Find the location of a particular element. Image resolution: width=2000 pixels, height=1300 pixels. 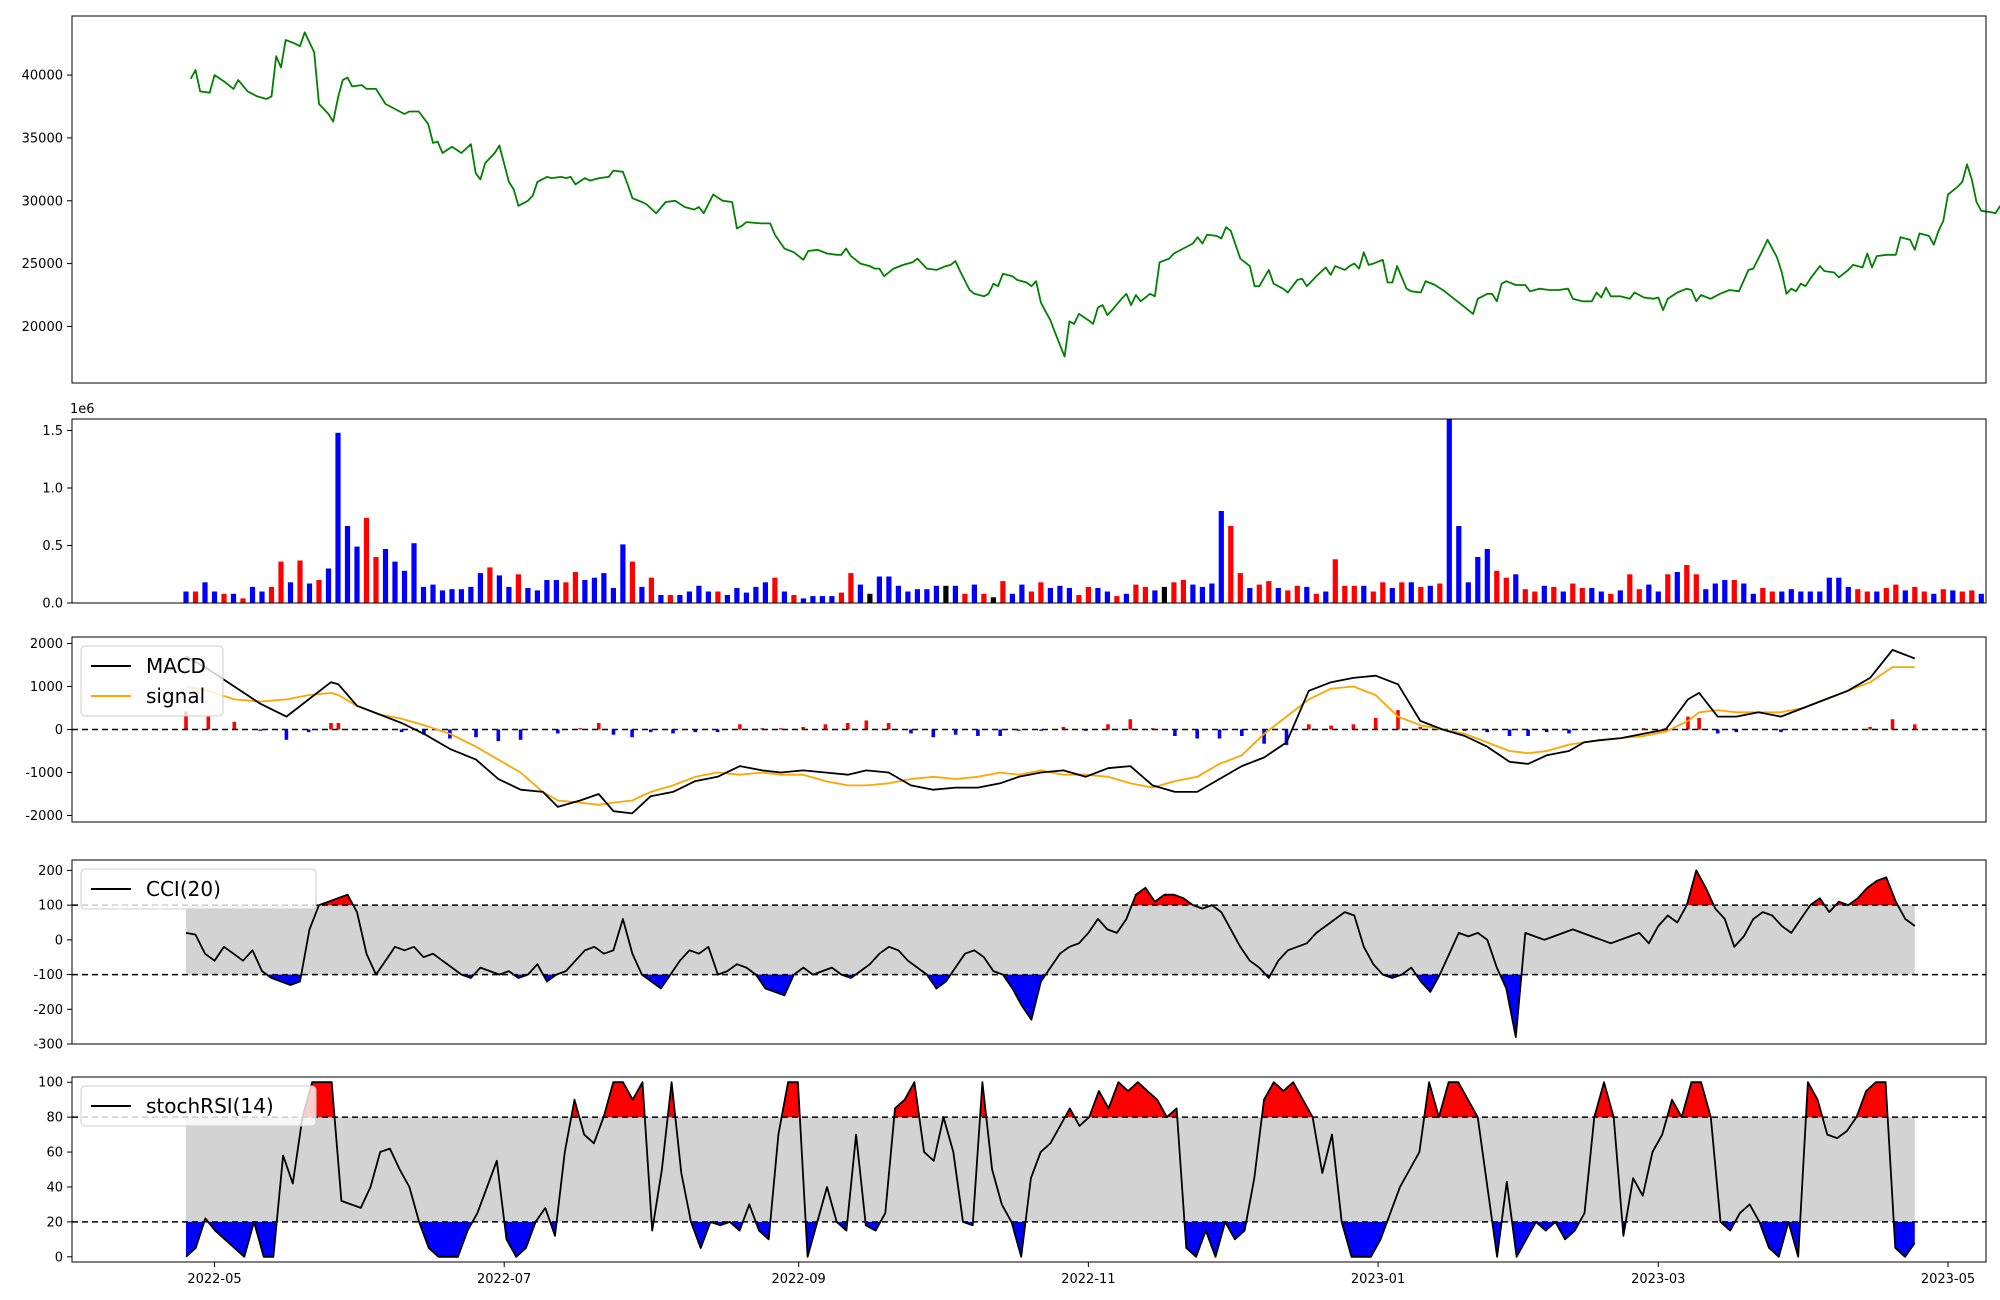

stochrsi-neutral-band is located at coordinates (1050, 1169).